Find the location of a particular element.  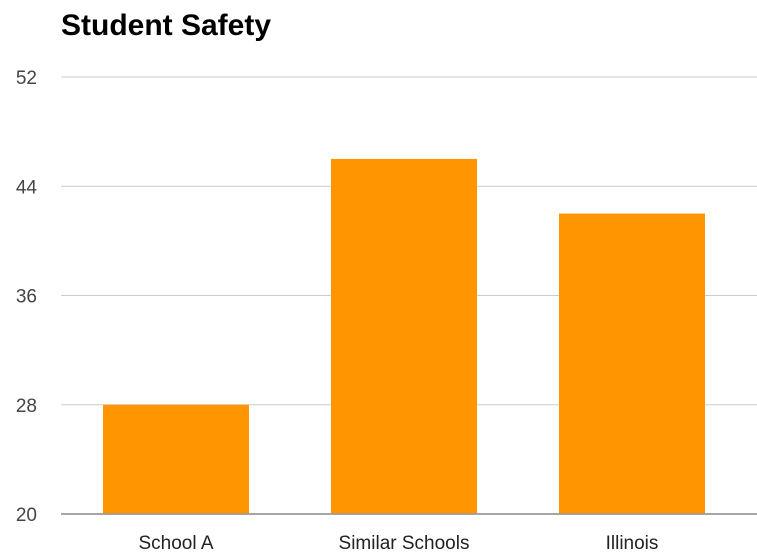

x-axis-category-labels: School A Similar Schools Illinois is located at coordinates (399, 543).